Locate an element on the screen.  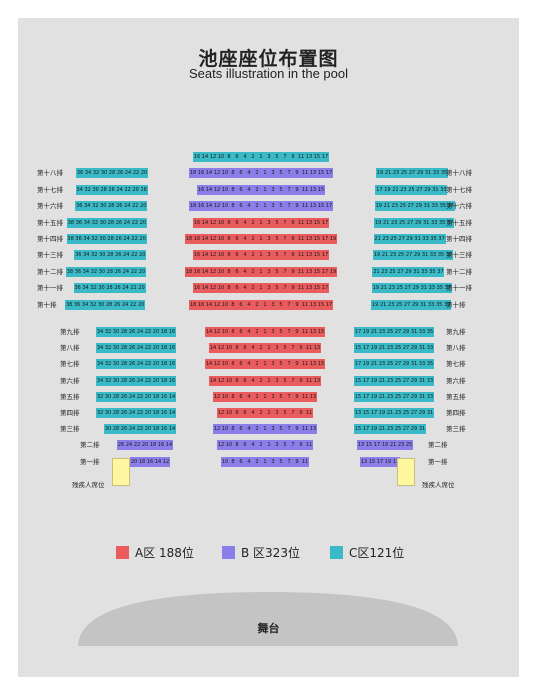
seat-c-center-r0-16: 16 is located at coordinates (197, 157).